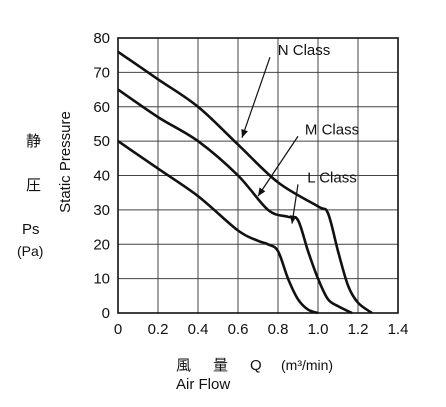  Describe the element at coordinates (118, 329) in the screenshot. I see `x-tick-label: 0` at that location.